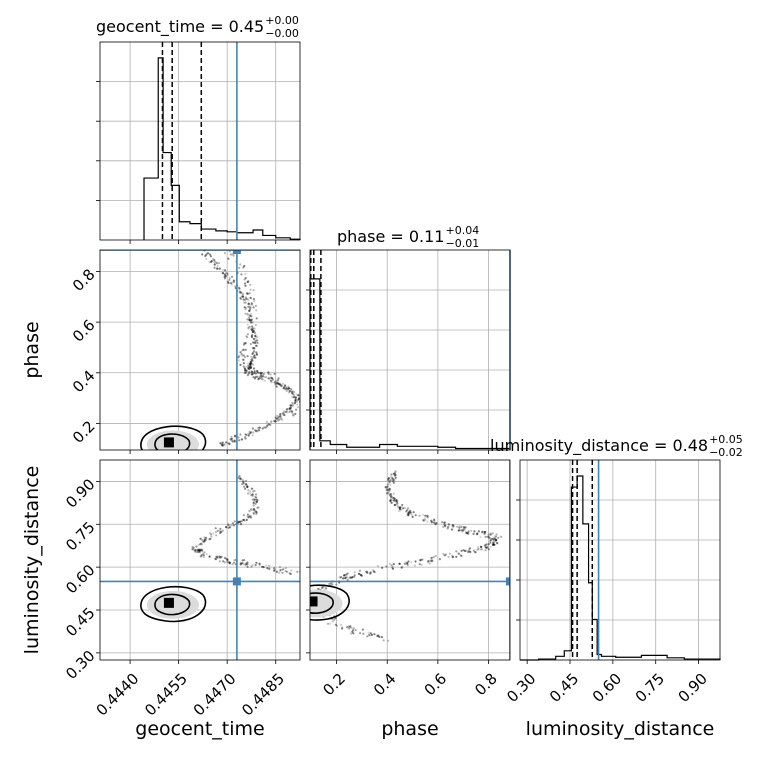 The height and width of the screenshot is (764, 760). I want to click on y-tick-label: 0.6, so click(84, 331).